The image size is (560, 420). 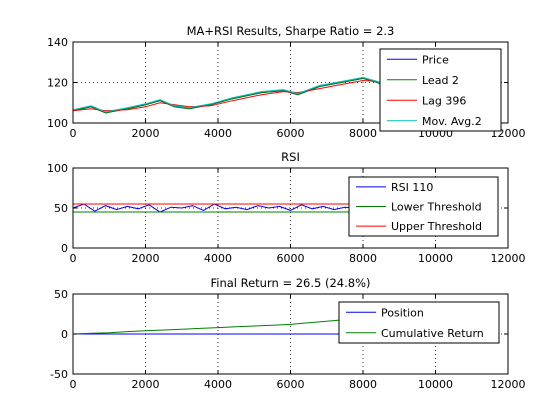 I want to click on legend-label: Lag 396, so click(x=444, y=100).